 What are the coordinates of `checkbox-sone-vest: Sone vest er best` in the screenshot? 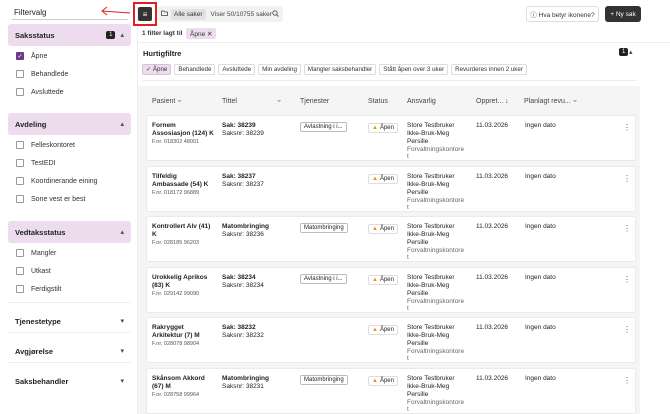 It's located at (50, 199).